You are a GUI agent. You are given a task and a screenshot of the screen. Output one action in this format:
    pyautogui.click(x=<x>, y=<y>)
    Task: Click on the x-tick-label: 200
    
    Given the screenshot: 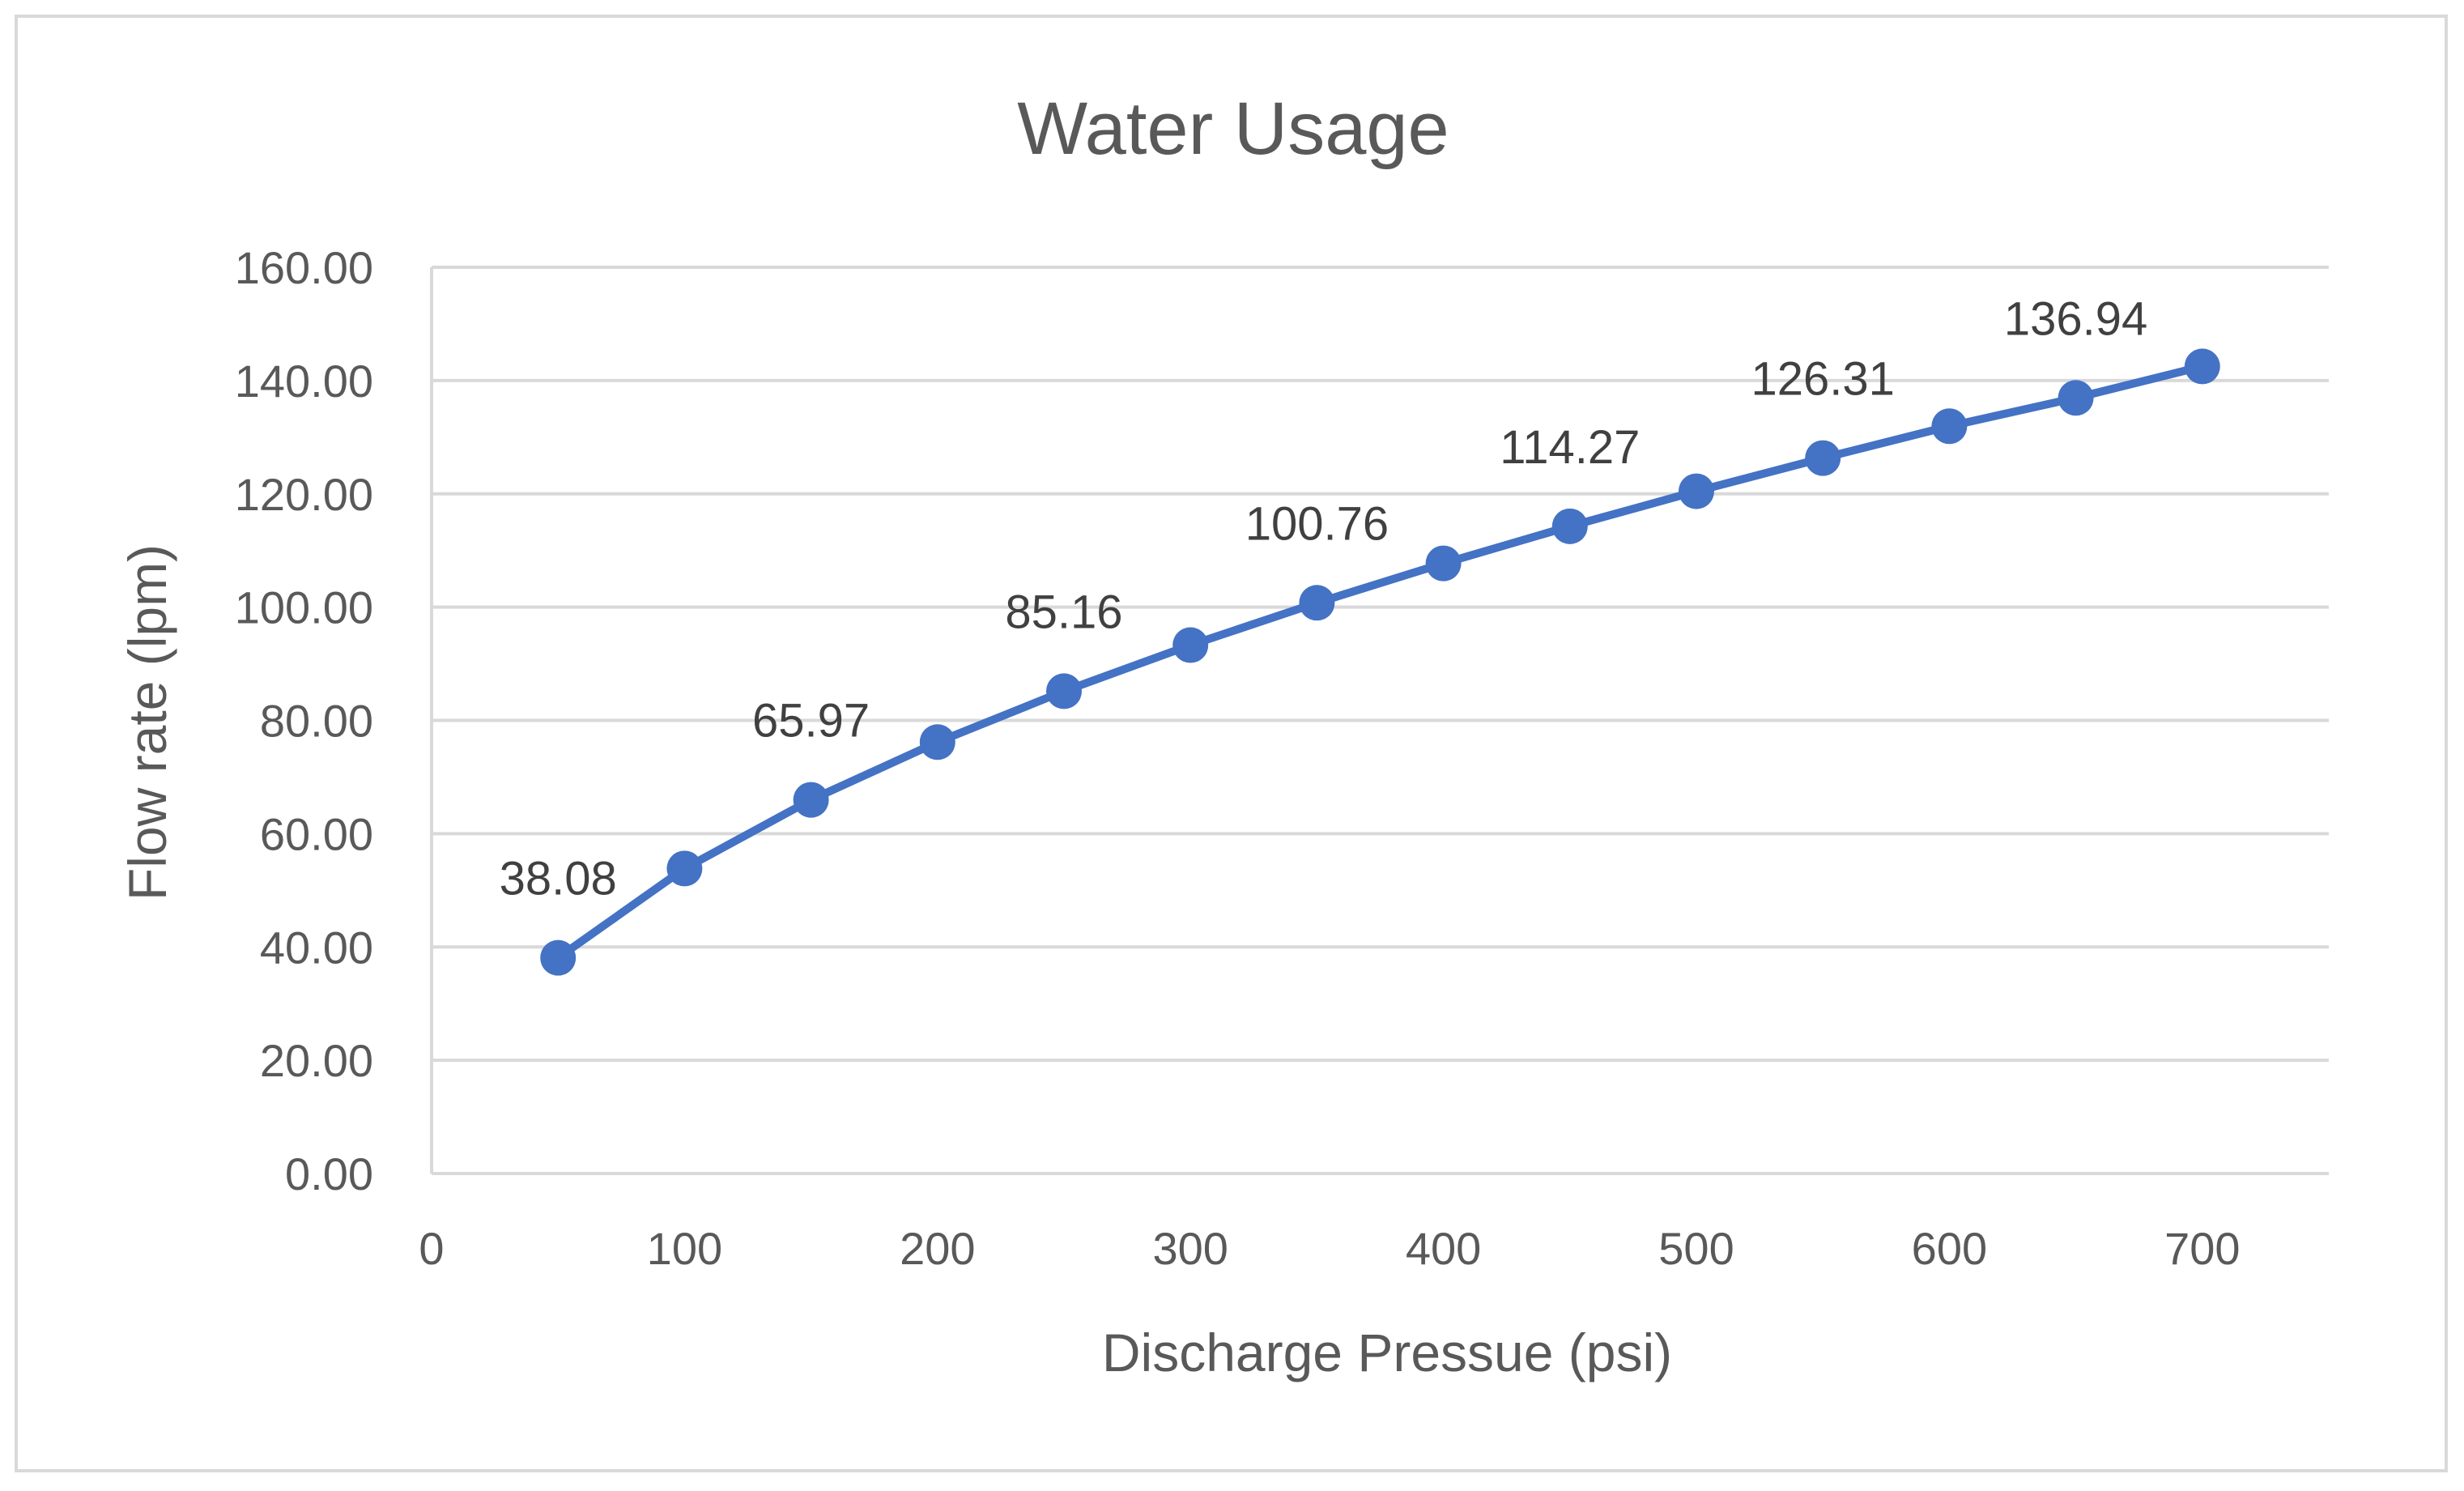 What is the action you would take?
    pyautogui.click(x=937, y=1248)
    